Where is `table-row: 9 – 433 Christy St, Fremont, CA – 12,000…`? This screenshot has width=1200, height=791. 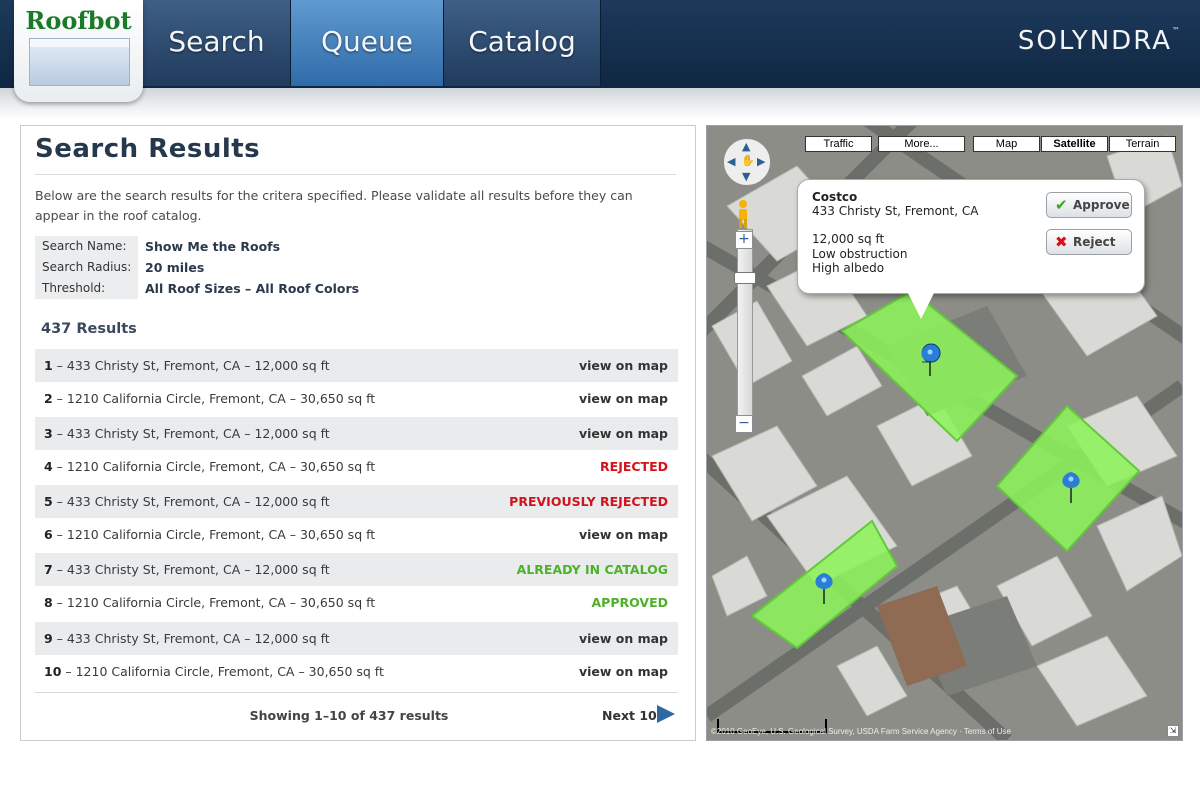 table-row: 9 – 433 Christy St, Fremont, CA – 12,000… is located at coordinates (356, 638).